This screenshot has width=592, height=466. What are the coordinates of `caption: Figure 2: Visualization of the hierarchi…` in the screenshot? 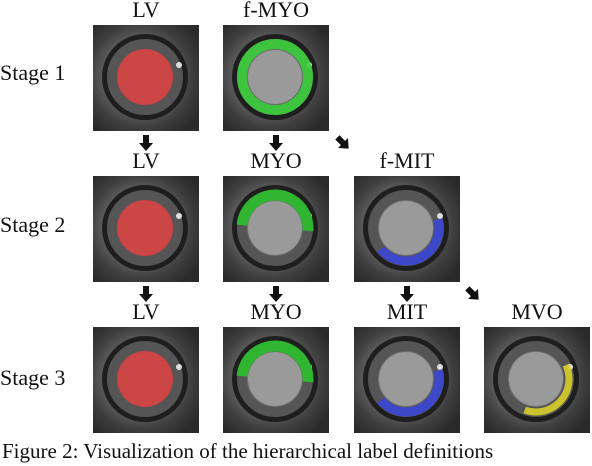 It's located at (247, 451).